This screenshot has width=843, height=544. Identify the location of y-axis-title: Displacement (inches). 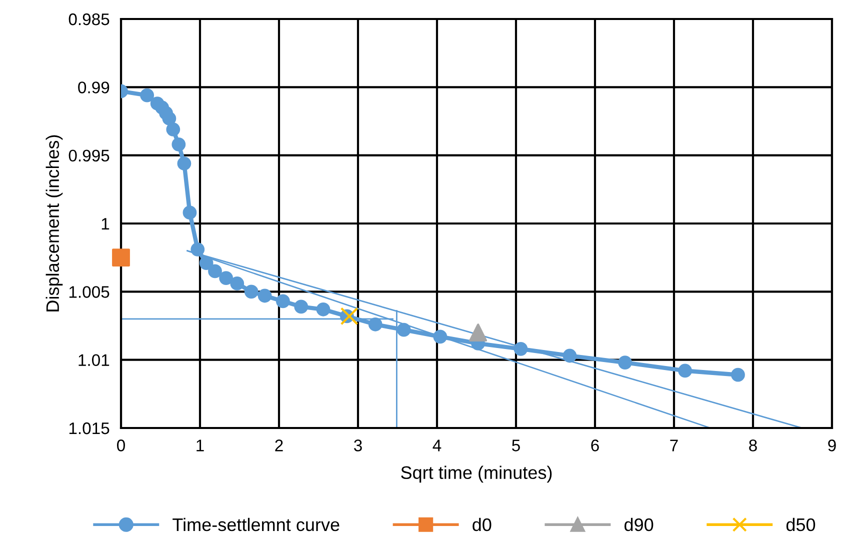
(54, 223).